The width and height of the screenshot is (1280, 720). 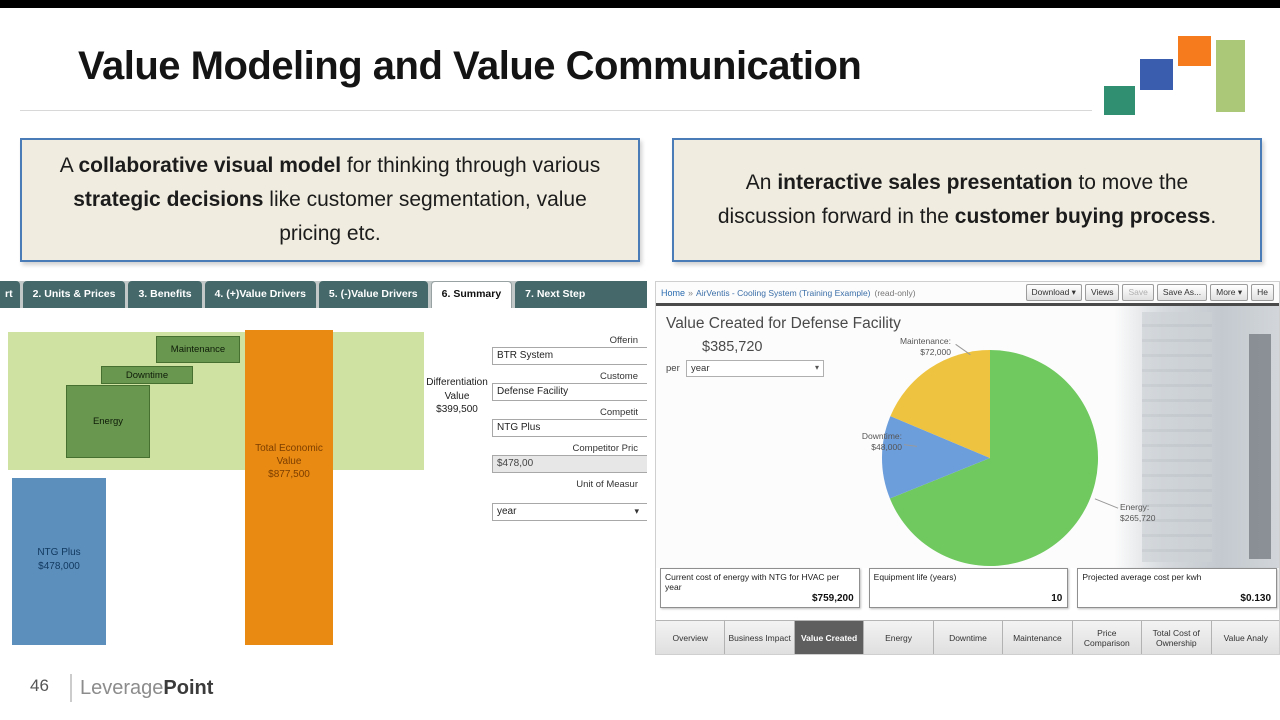 I want to click on competitor-field: NTG Plus, so click(x=569, y=428).